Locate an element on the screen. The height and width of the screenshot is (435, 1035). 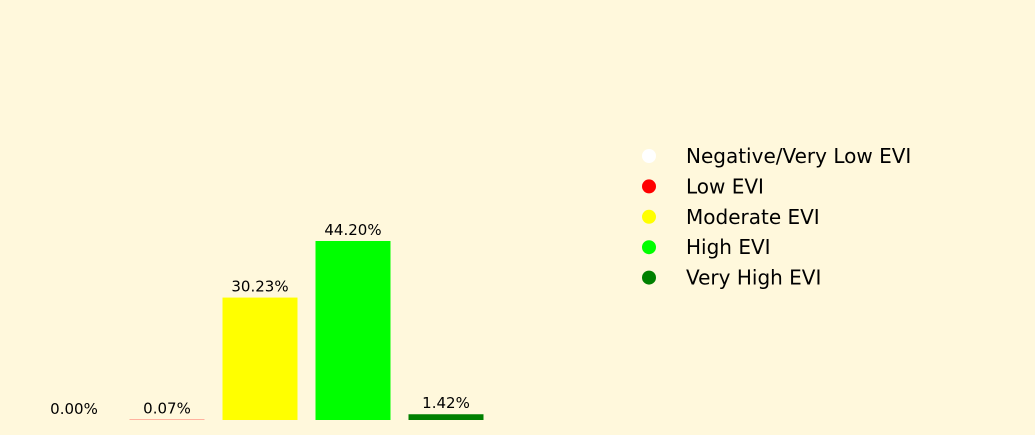
data-label-high-evi: 44.20% is located at coordinates (352, 230).